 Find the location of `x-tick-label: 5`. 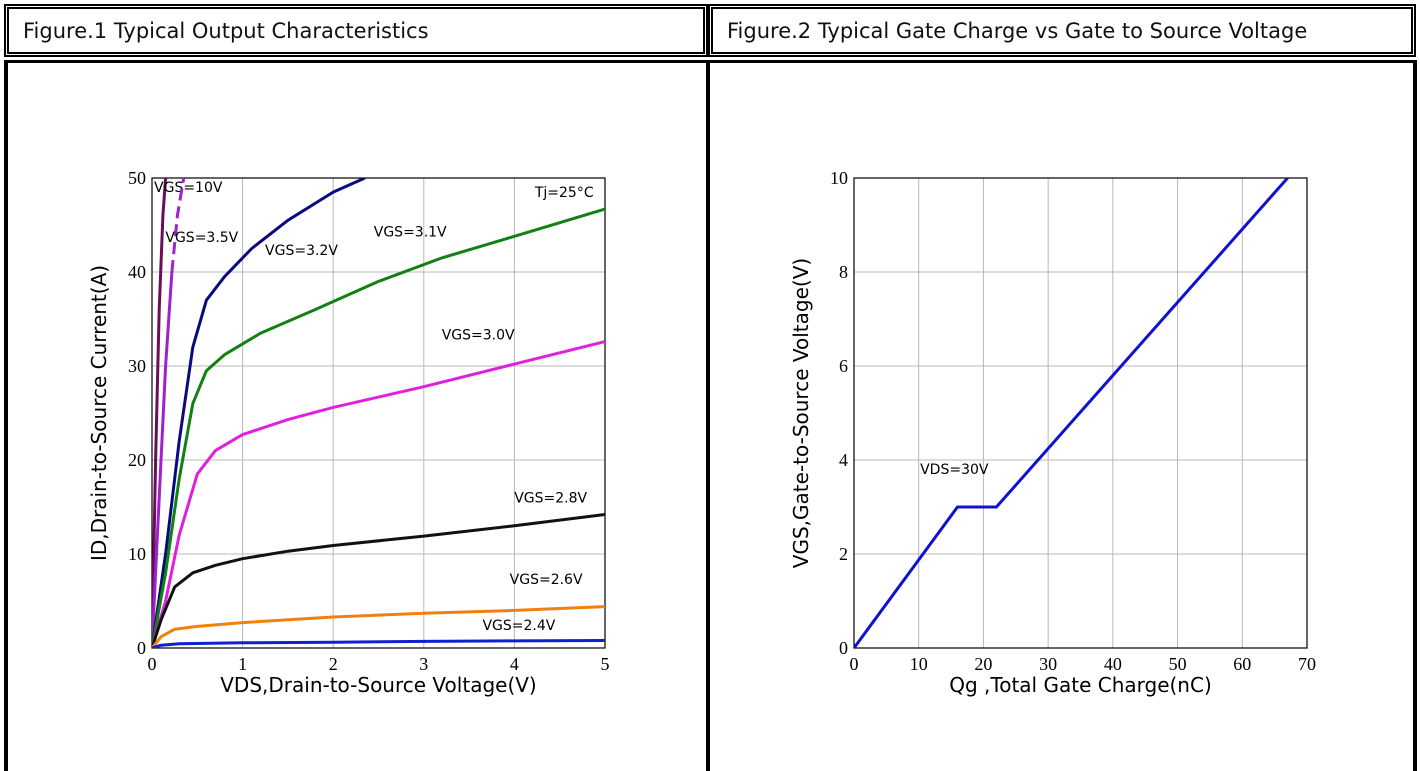

x-tick-label: 5 is located at coordinates (605, 664).